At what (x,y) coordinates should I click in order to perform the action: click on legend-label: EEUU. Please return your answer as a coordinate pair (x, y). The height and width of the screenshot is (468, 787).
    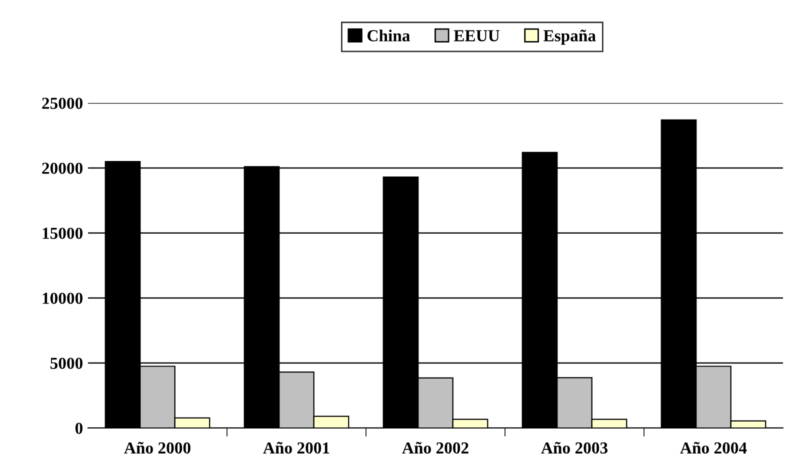
    Looking at the image, I should click on (477, 36).